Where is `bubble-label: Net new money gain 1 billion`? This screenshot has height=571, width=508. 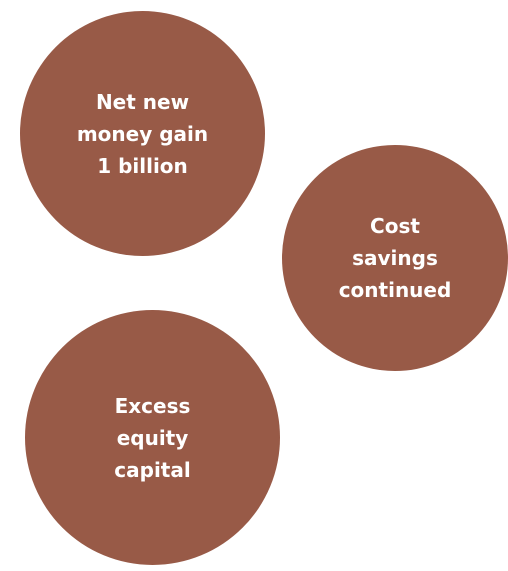 bubble-label: Net new money gain 1 billion is located at coordinates (142, 133).